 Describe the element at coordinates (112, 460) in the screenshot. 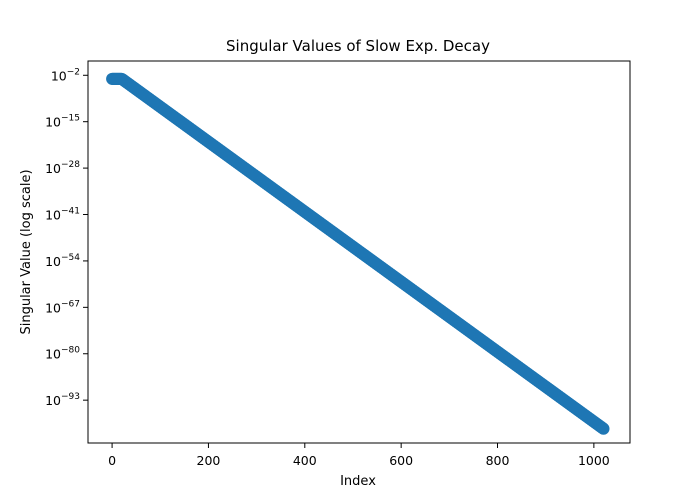

I see `x-tick-label: 0` at that location.